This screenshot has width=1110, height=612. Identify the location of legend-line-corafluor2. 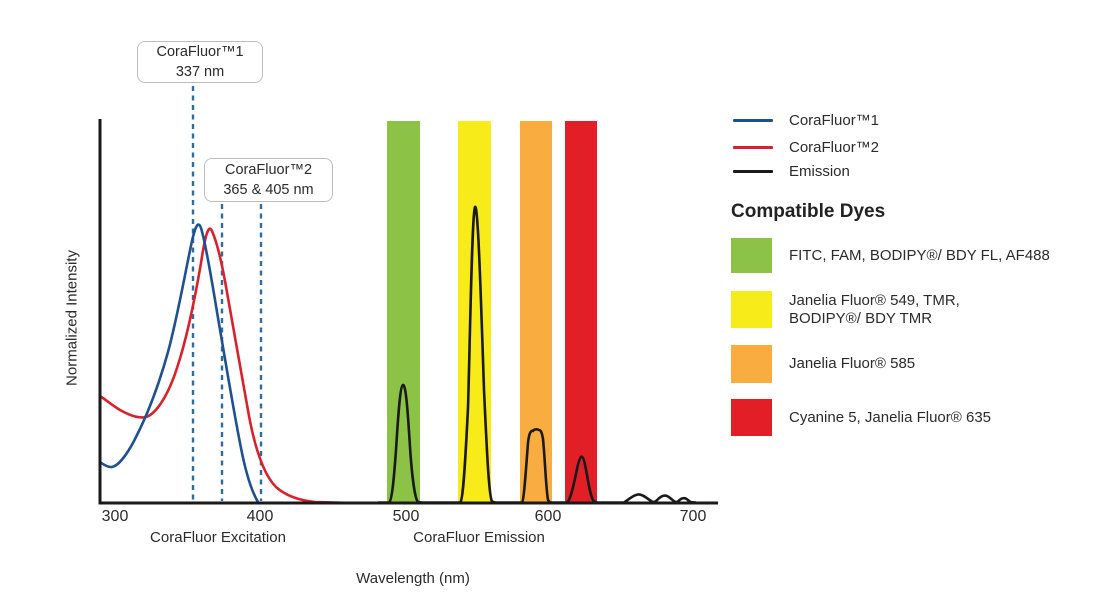
(753, 147).